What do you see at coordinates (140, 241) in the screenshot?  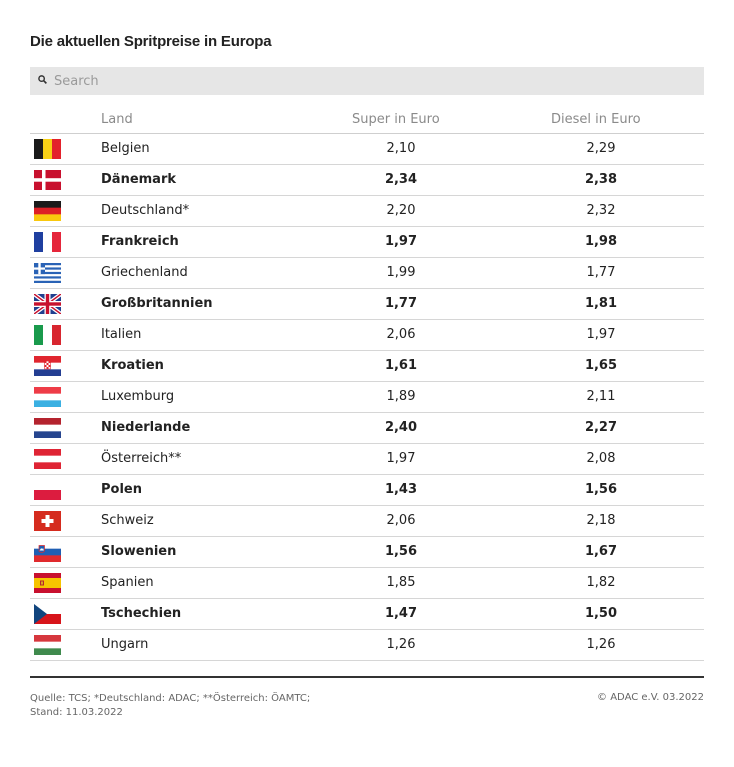 I see `land-cell: Frankreich` at bounding box center [140, 241].